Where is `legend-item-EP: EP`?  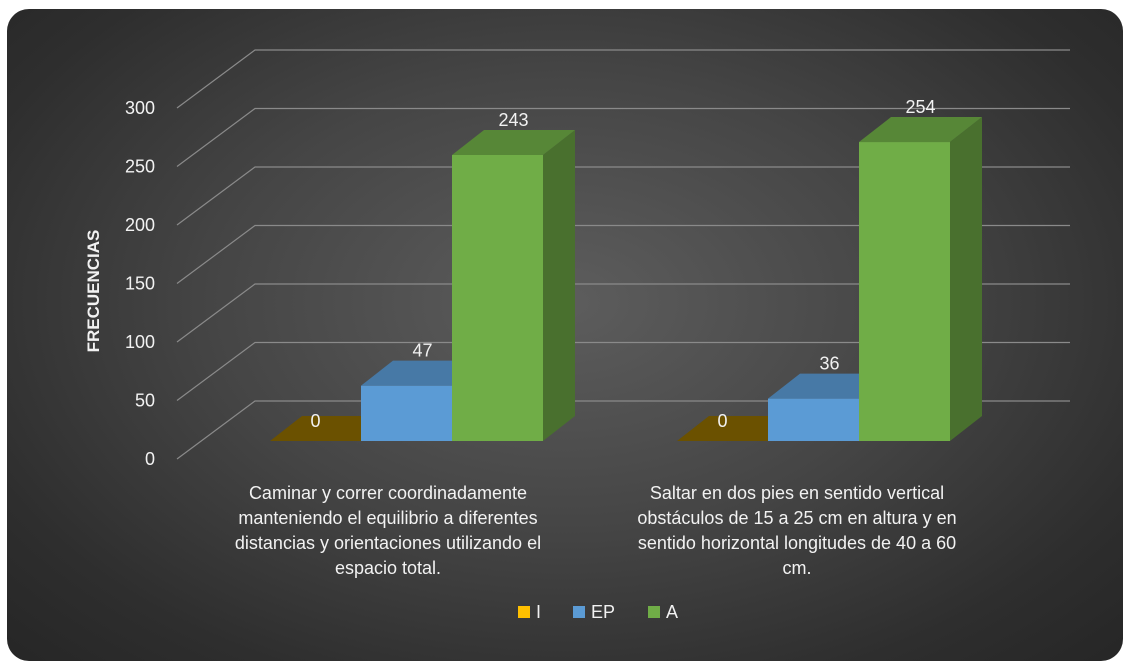 legend-item-EP: EP is located at coordinates (594, 612).